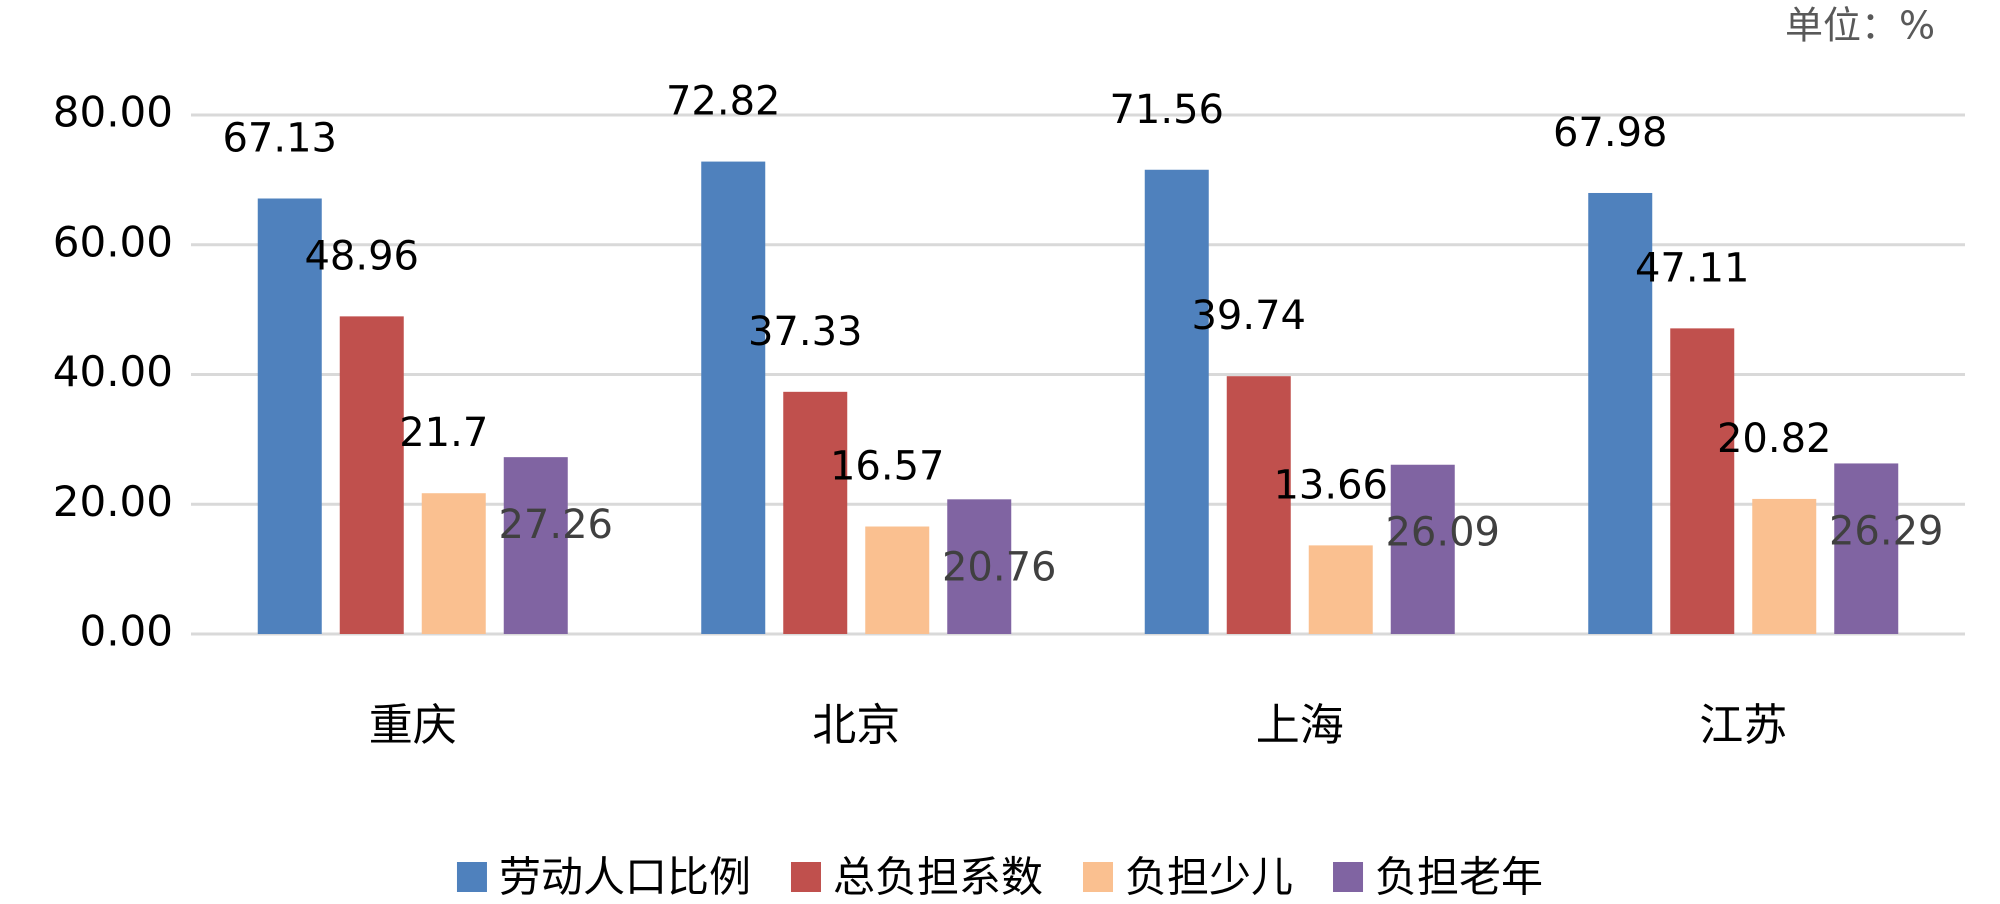  Describe the element at coordinates (113, 112) in the screenshot. I see `y-tick-label: 80.00` at that location.